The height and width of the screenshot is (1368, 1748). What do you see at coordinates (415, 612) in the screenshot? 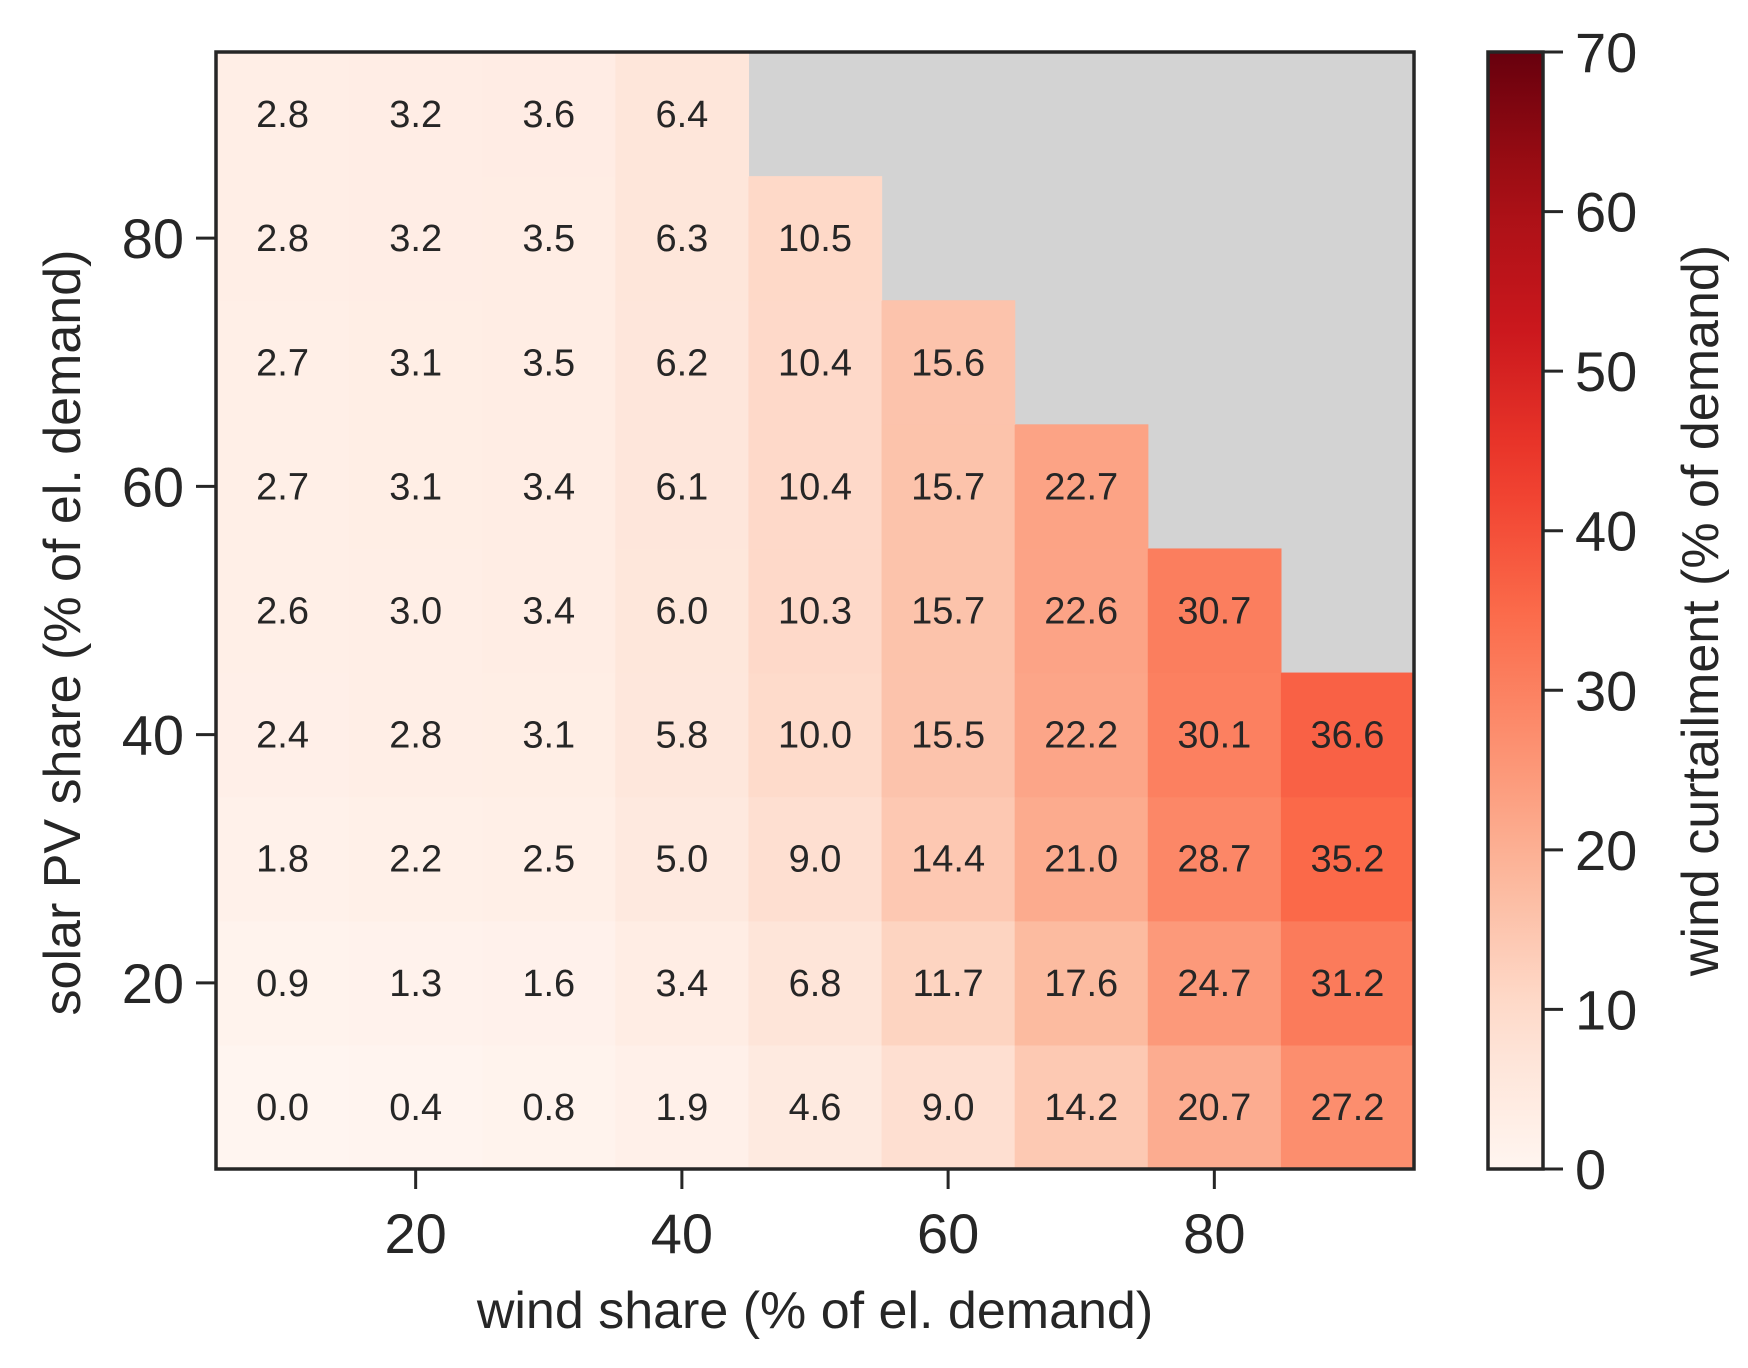
I see `cell-value-label: 3.0` at bounding box center [415, 612].